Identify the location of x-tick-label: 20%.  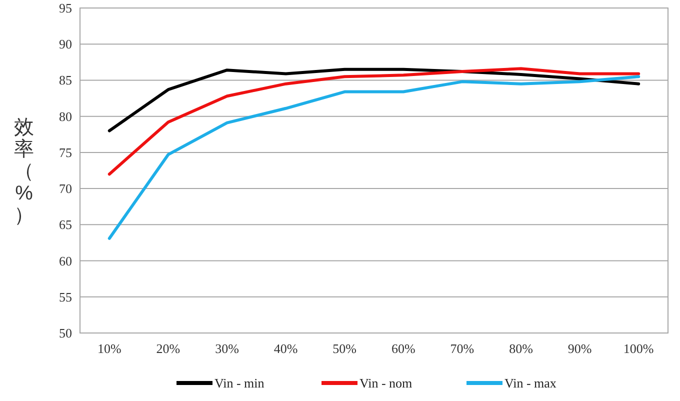
(168, 348).